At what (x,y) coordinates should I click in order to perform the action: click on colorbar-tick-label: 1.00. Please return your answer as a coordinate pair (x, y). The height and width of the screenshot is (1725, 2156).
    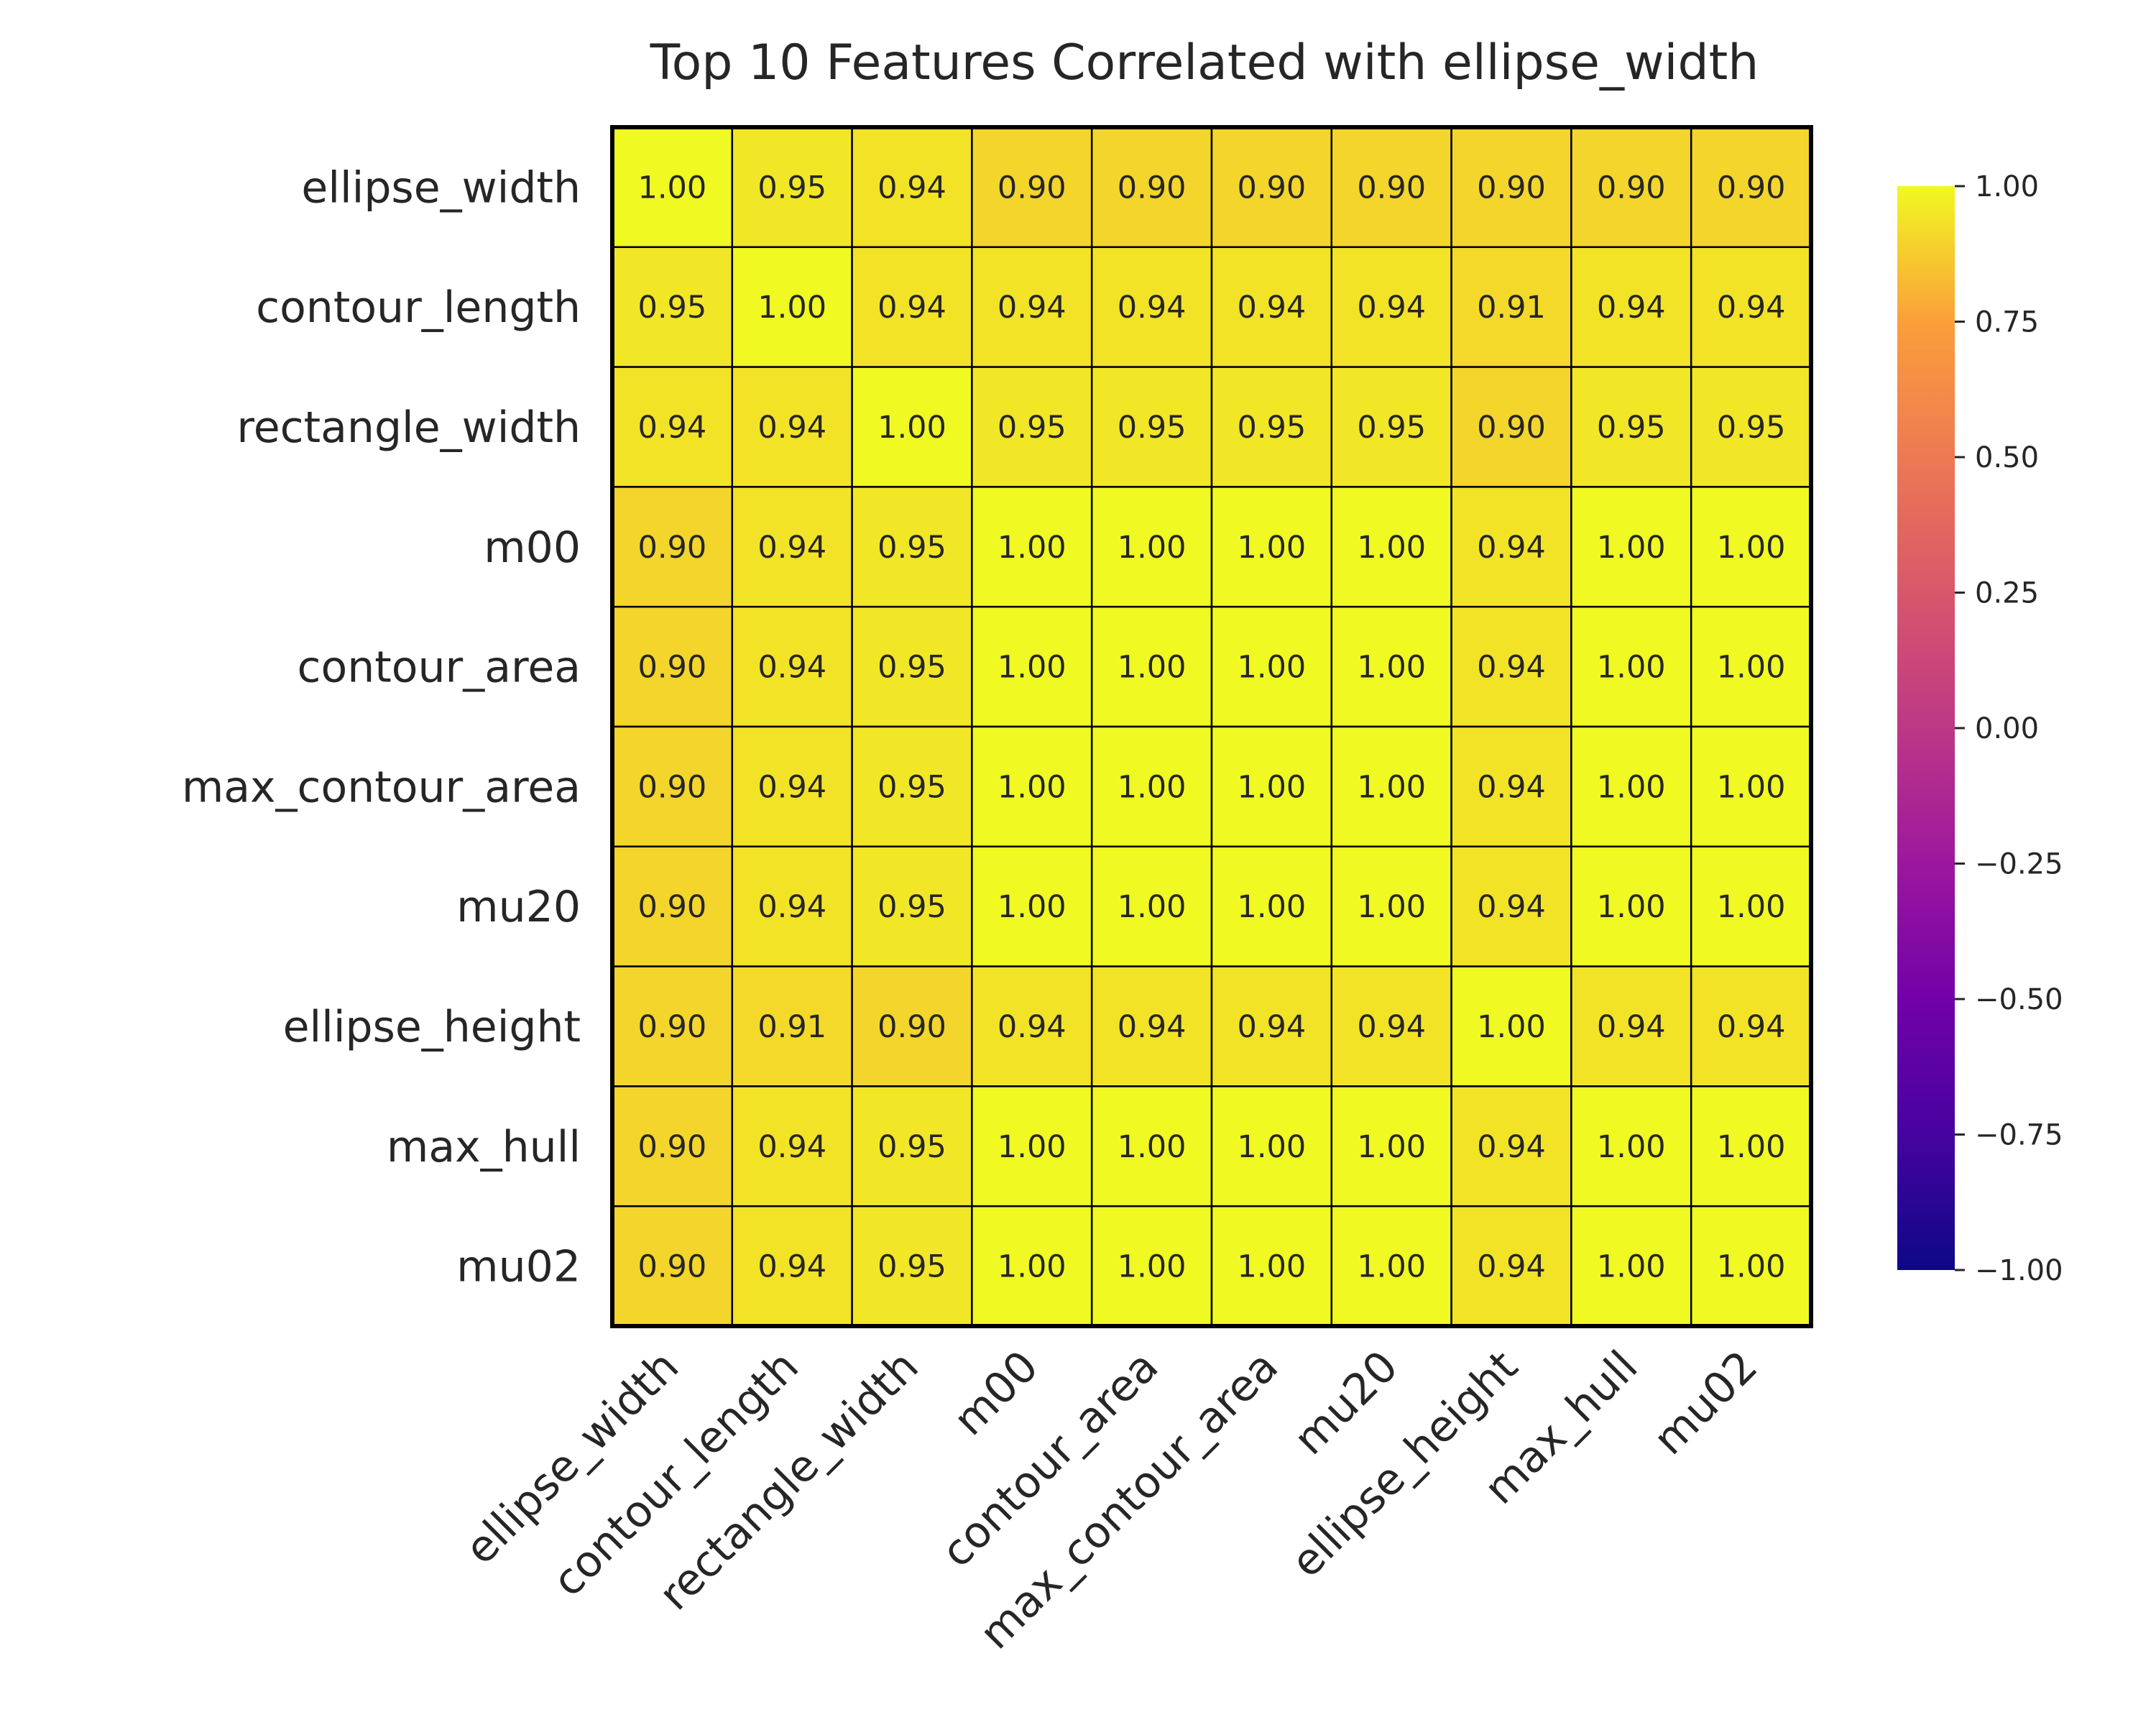
    Looking at the image, I should click on (2007, 186).